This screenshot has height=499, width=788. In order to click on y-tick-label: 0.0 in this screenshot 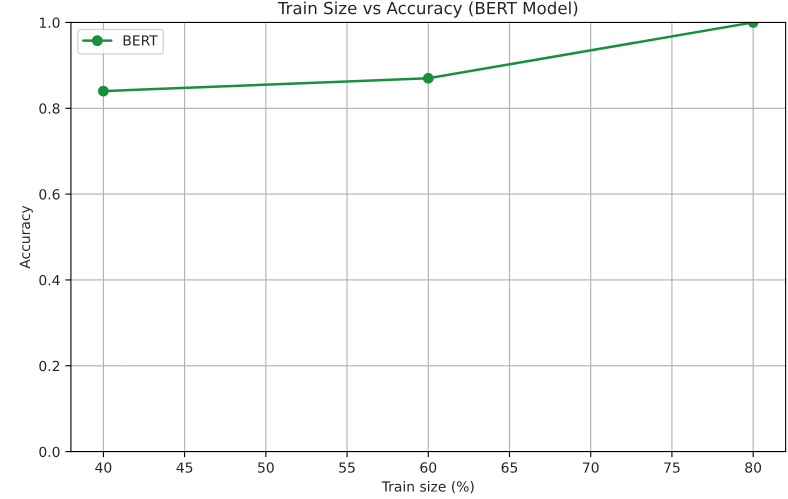, I will do `click(49, 452)`.